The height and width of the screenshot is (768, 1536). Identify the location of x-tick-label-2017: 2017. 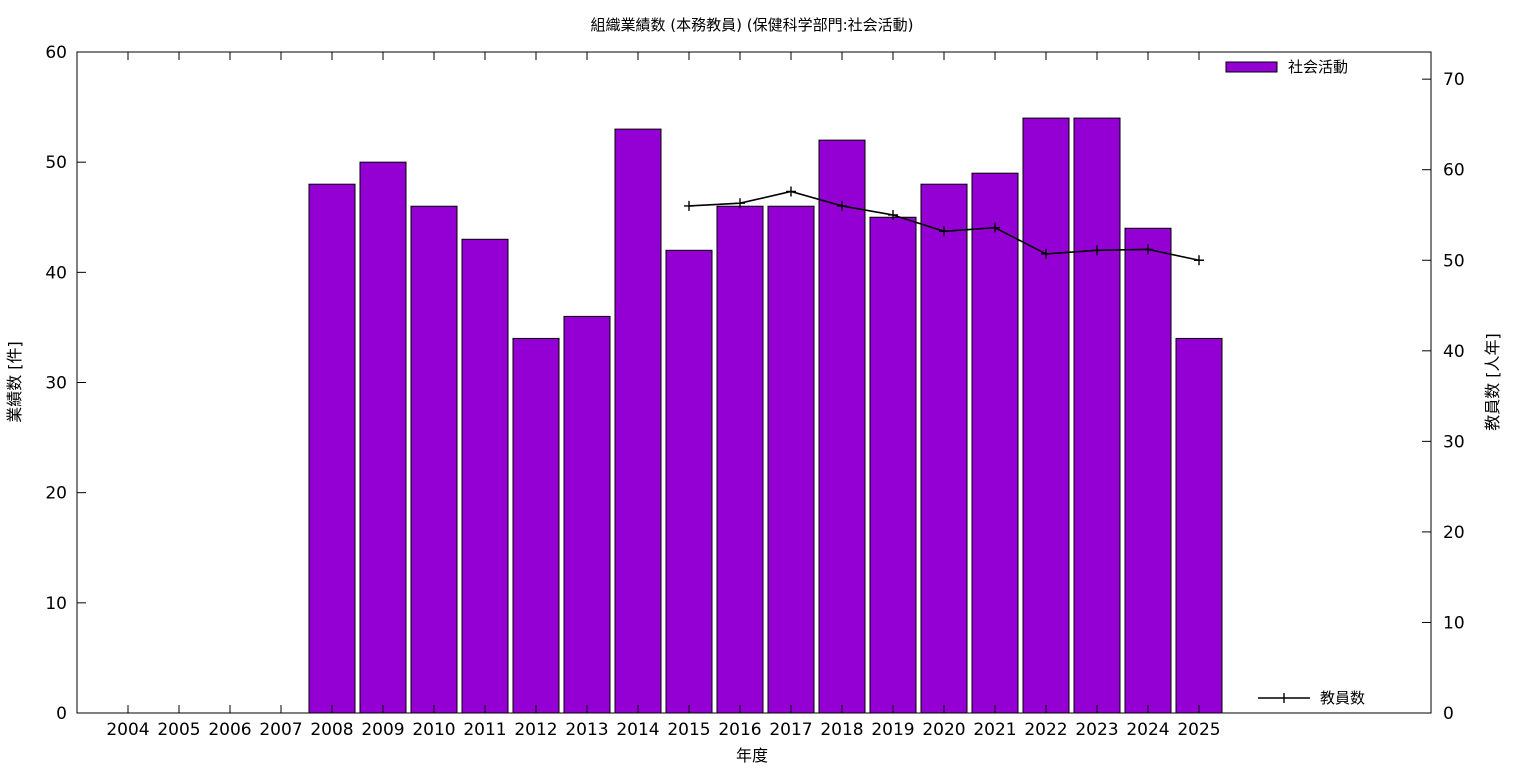
(790, 730).